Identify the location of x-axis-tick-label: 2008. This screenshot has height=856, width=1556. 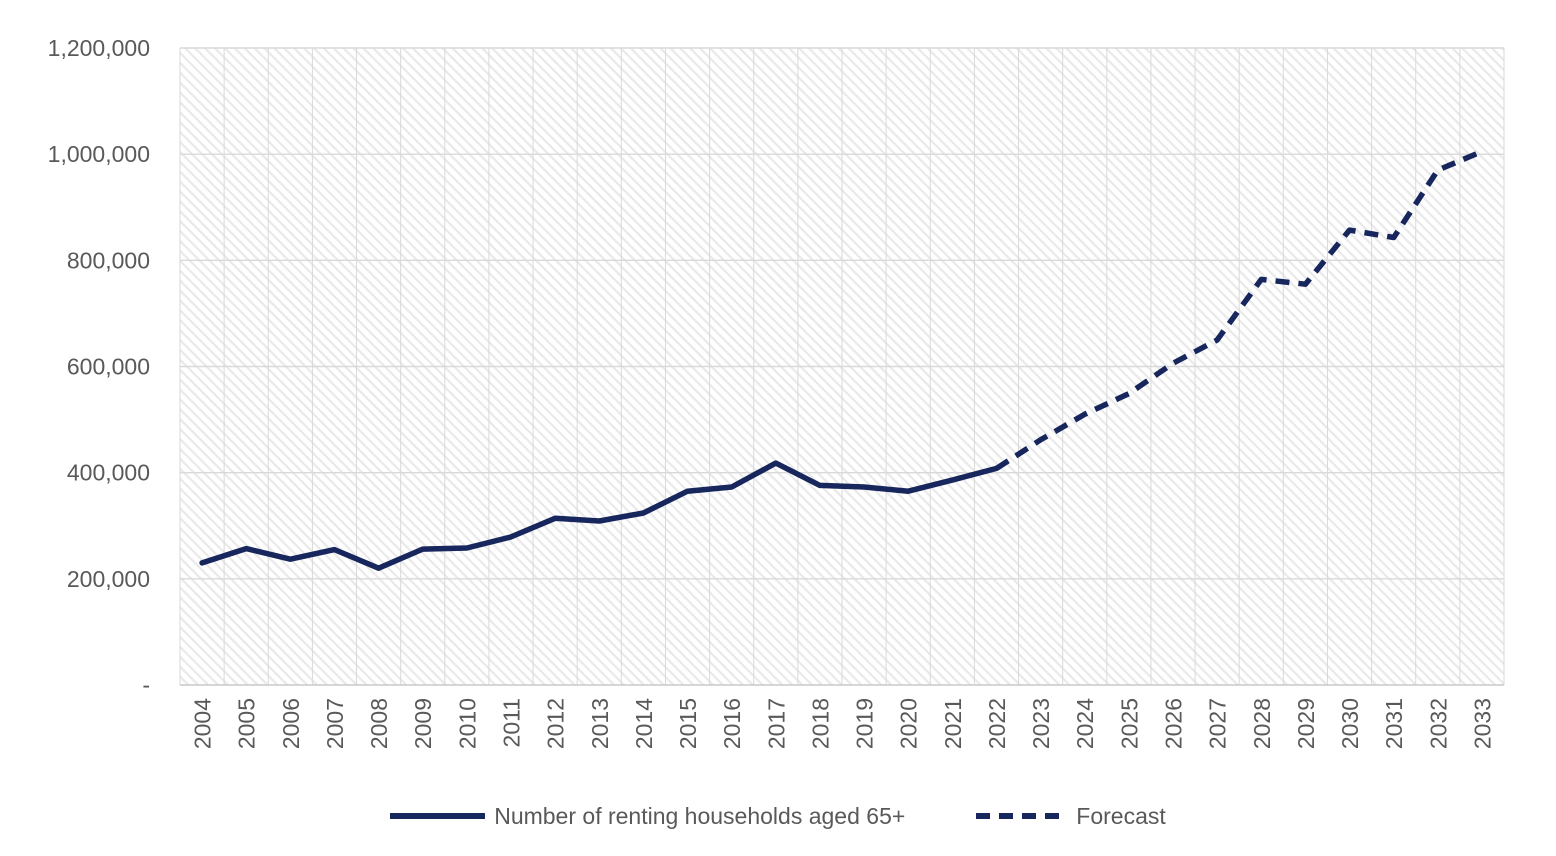
(379, 723).